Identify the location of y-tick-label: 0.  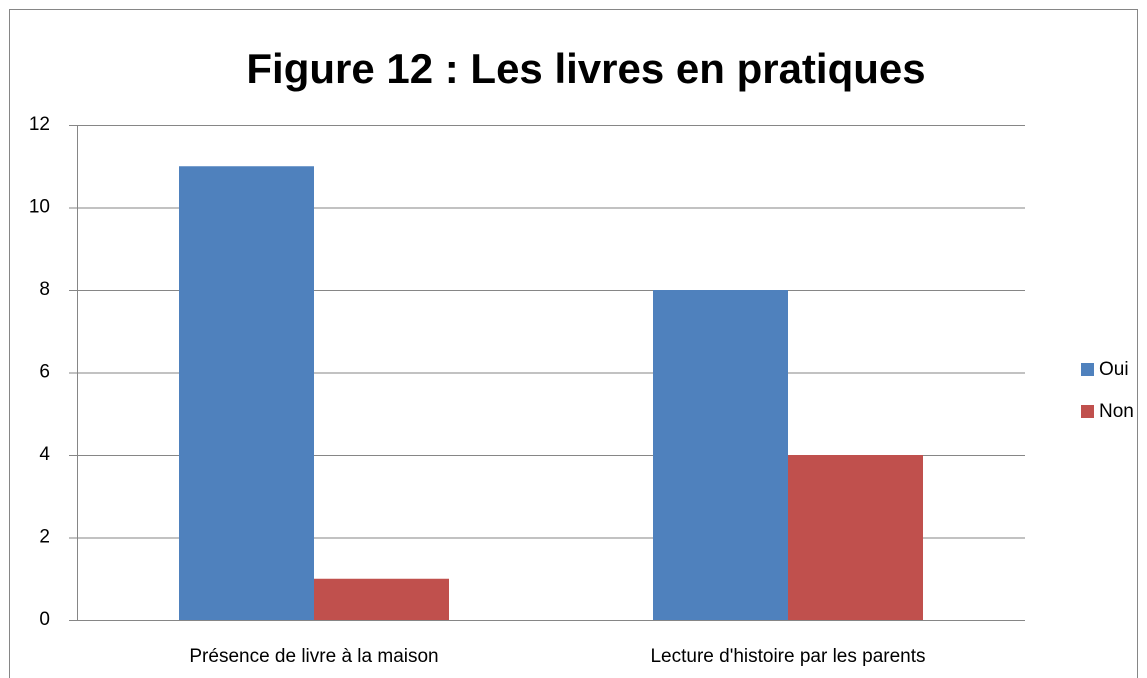
(44, 619).